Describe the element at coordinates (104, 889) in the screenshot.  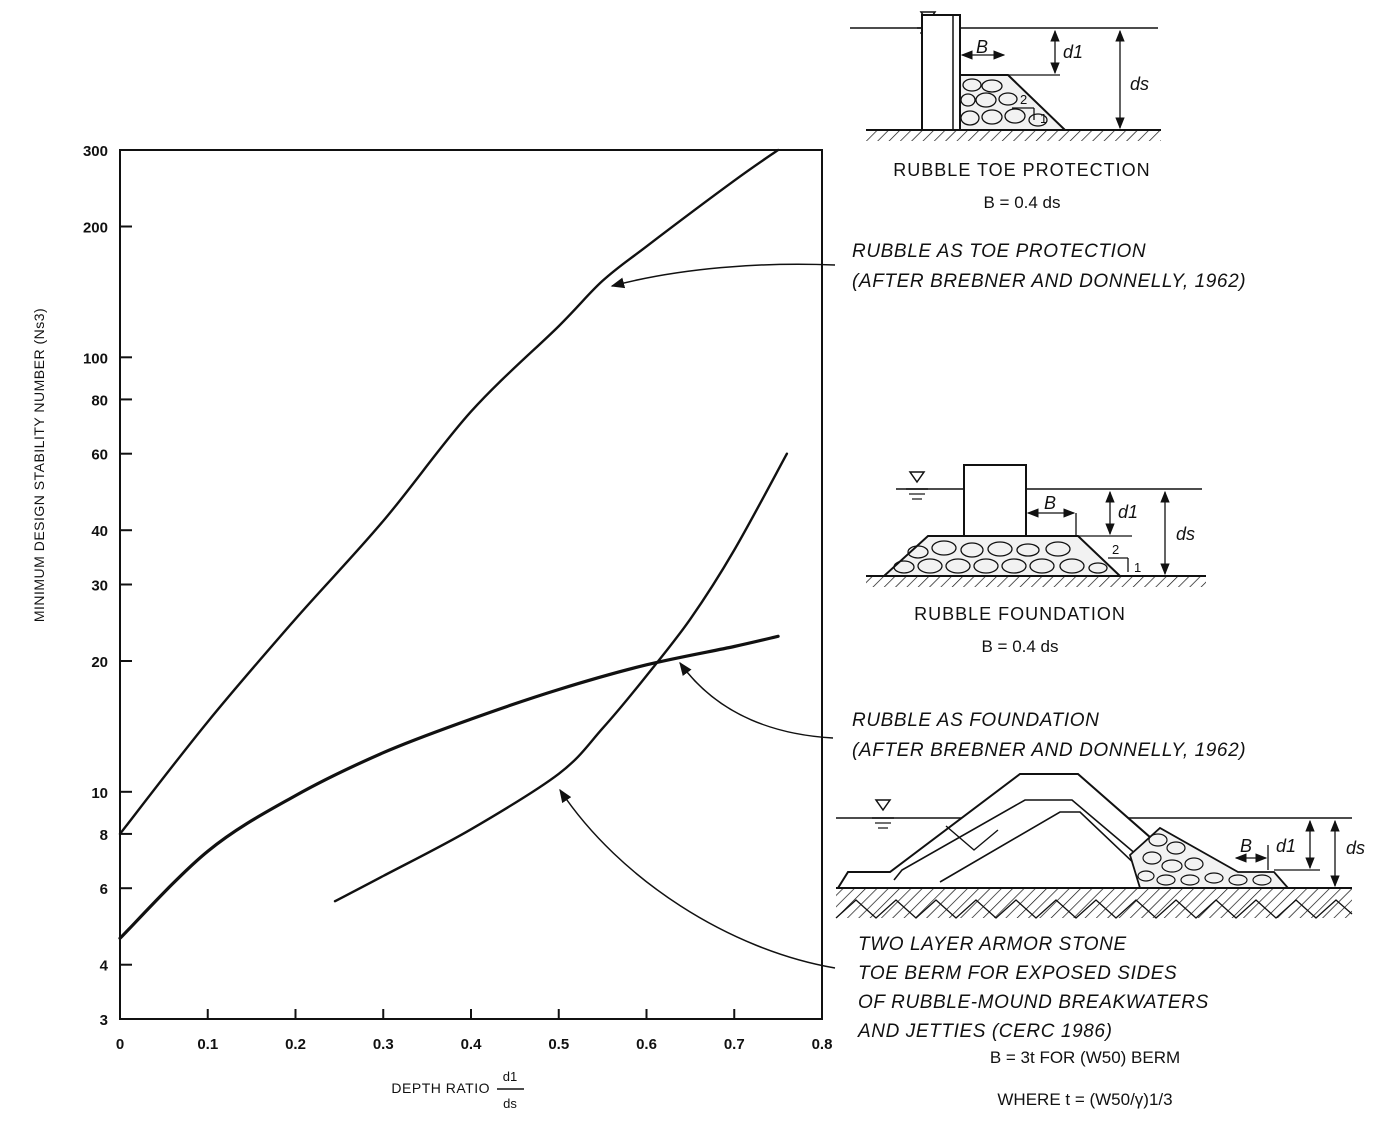
I see `y-tick-label: 6` at that location.